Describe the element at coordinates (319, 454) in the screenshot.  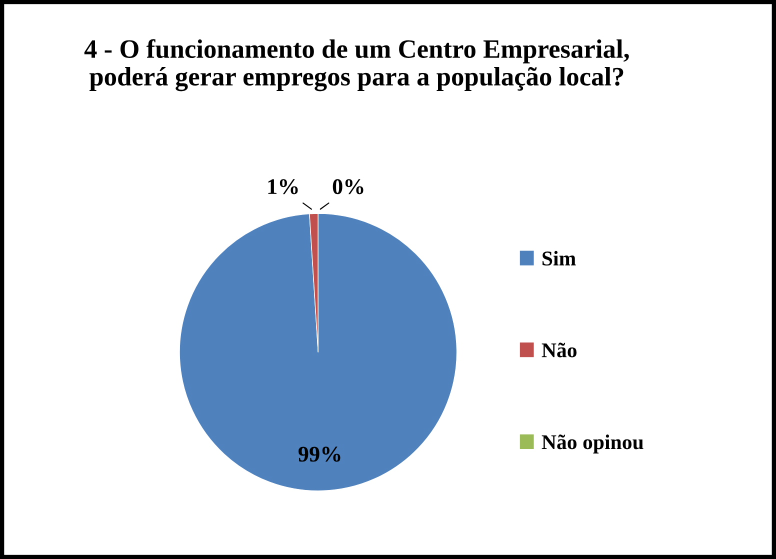
I see `data-label: 99%` at that location.